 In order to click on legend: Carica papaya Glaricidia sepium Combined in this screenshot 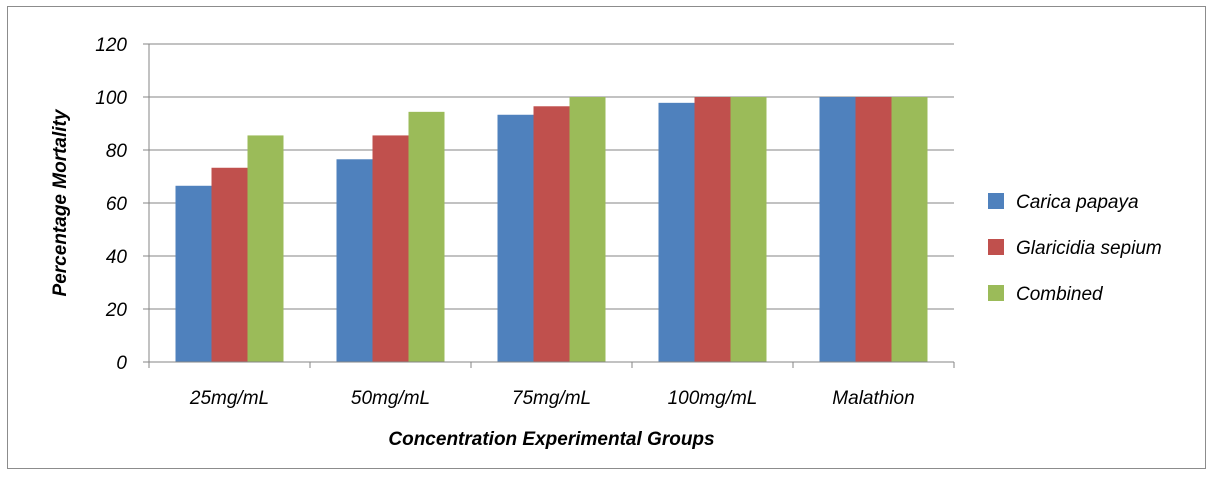, I will do `click(1075, 248)`.